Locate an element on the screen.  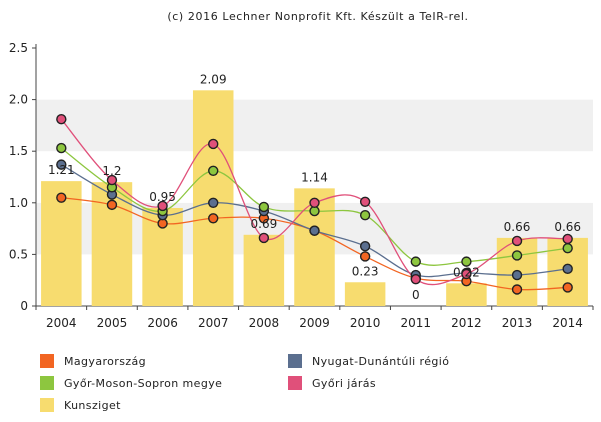
legend-item-gyori-jaras: Győri járás is located at coordinates (332, 383).